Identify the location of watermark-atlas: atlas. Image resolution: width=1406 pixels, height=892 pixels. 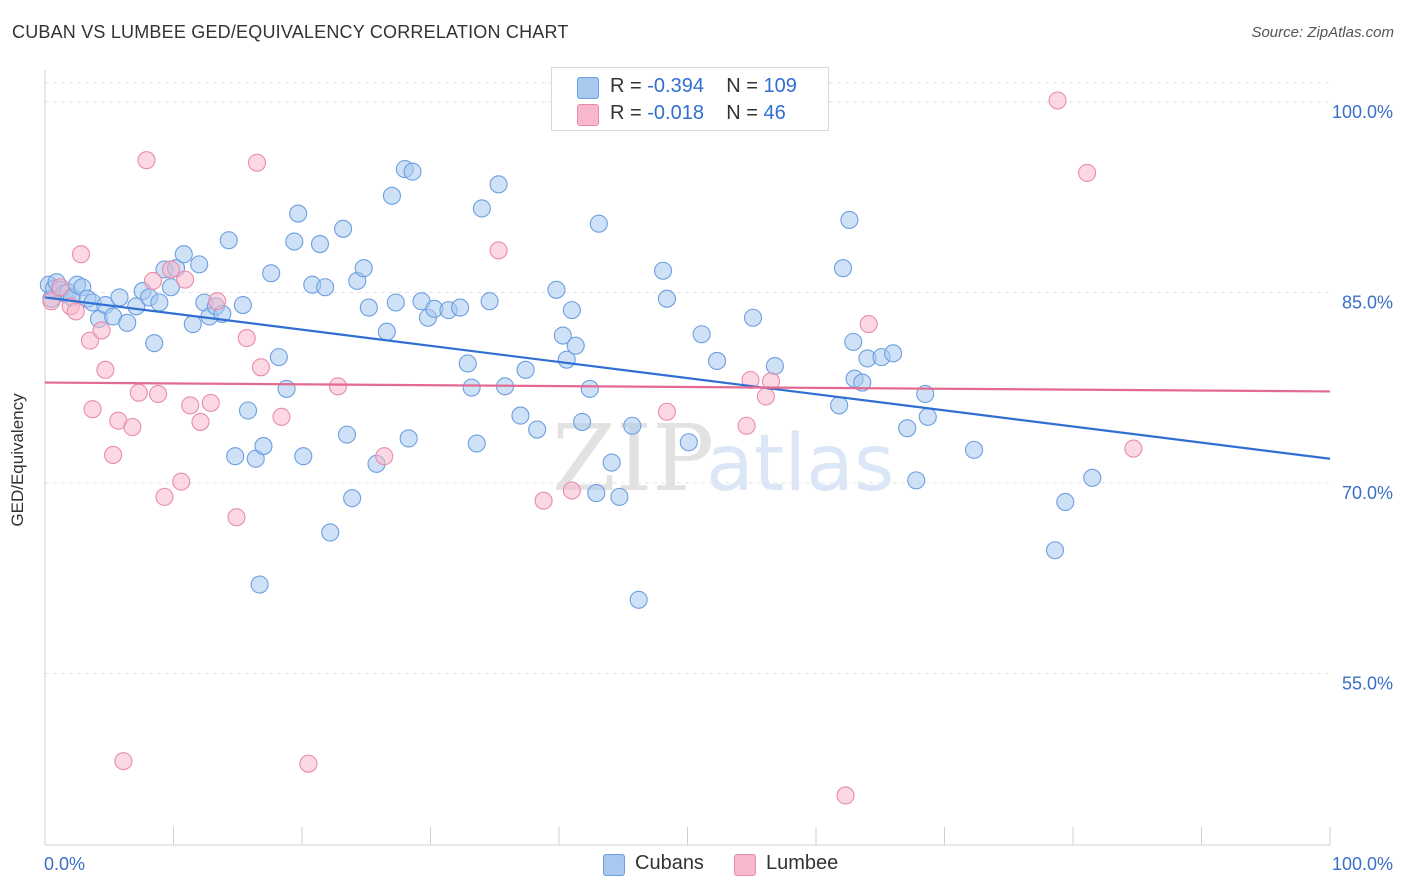
(800, 464).